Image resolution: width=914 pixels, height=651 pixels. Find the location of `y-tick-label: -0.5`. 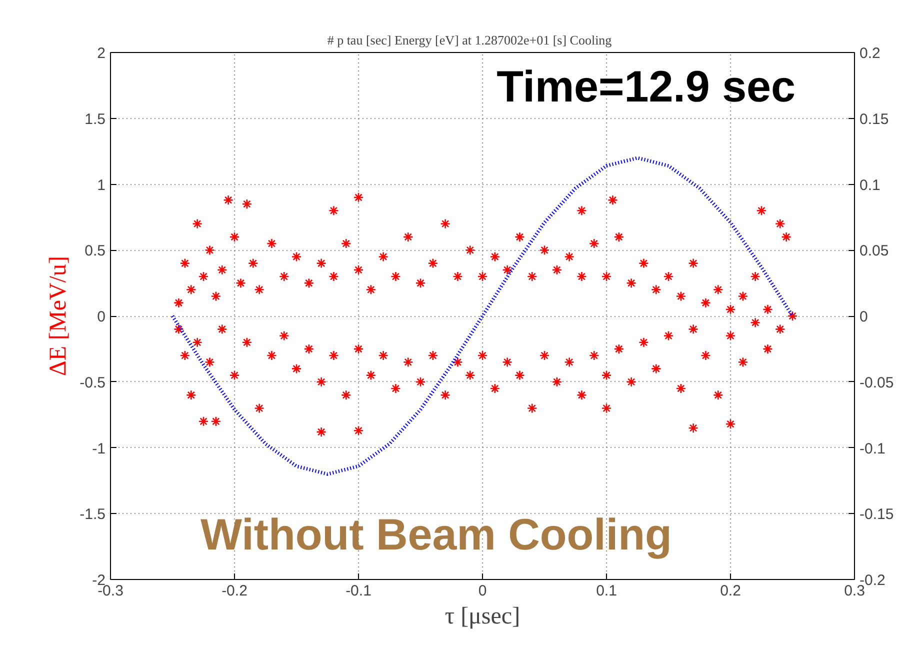

y-tick-label: -0.5 is located at coordinates (93, 383).